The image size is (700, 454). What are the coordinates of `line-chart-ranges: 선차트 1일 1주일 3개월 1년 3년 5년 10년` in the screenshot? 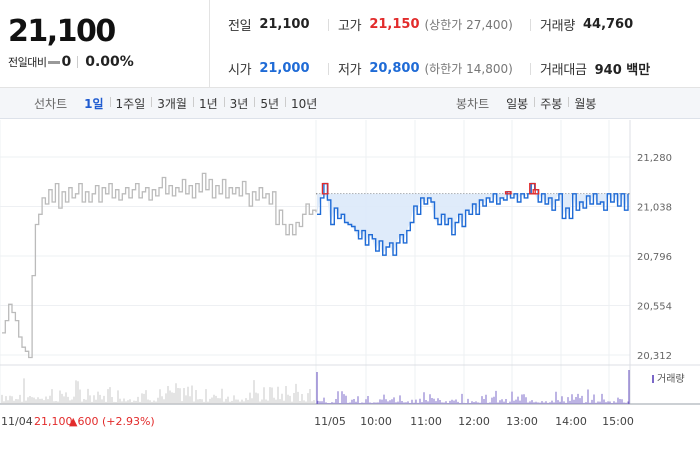 It's located at (178, 103).